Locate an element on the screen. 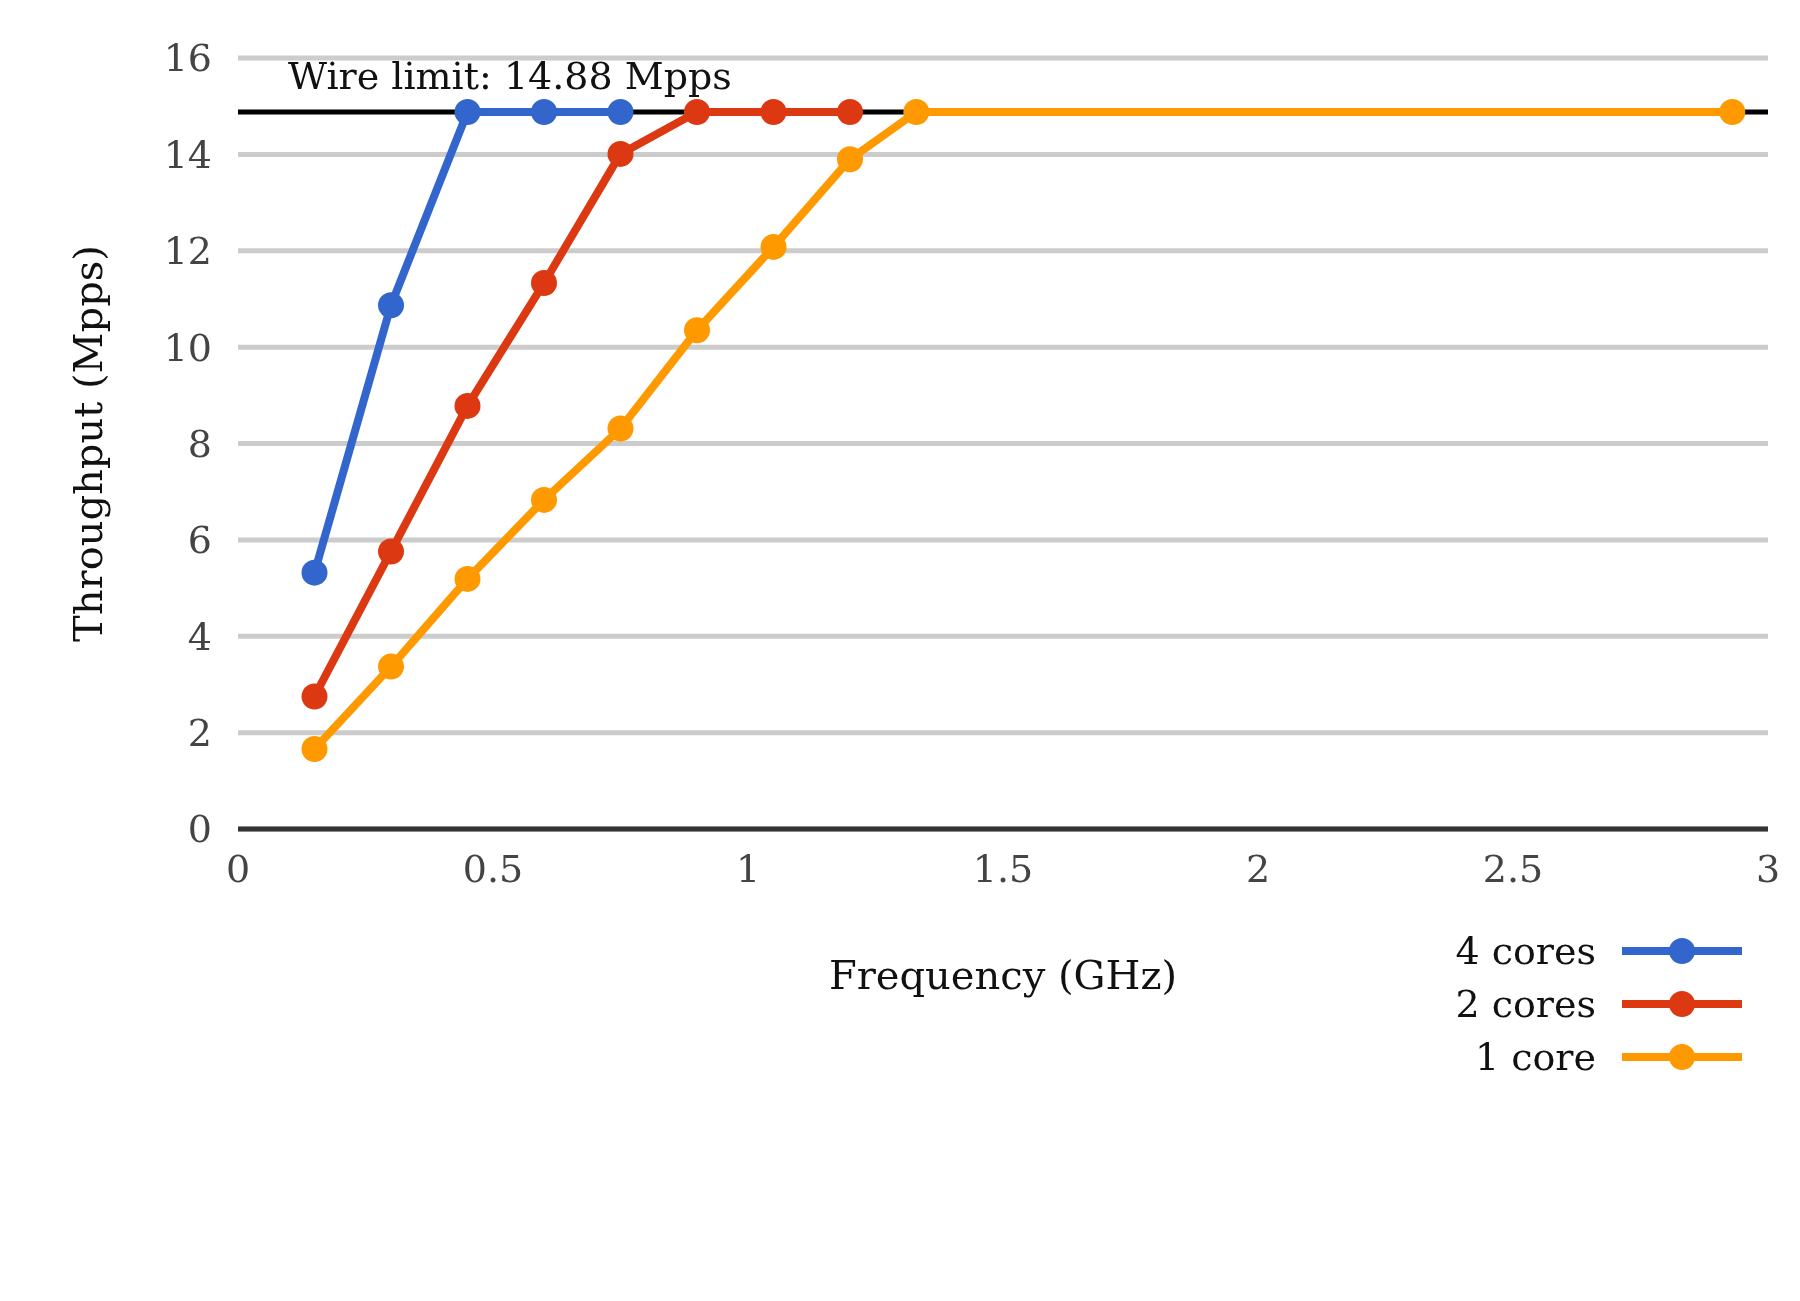 The width and height of the screenshot is (1800, 1301). y-tick-label: 2 is located at coordinates (199, 733).